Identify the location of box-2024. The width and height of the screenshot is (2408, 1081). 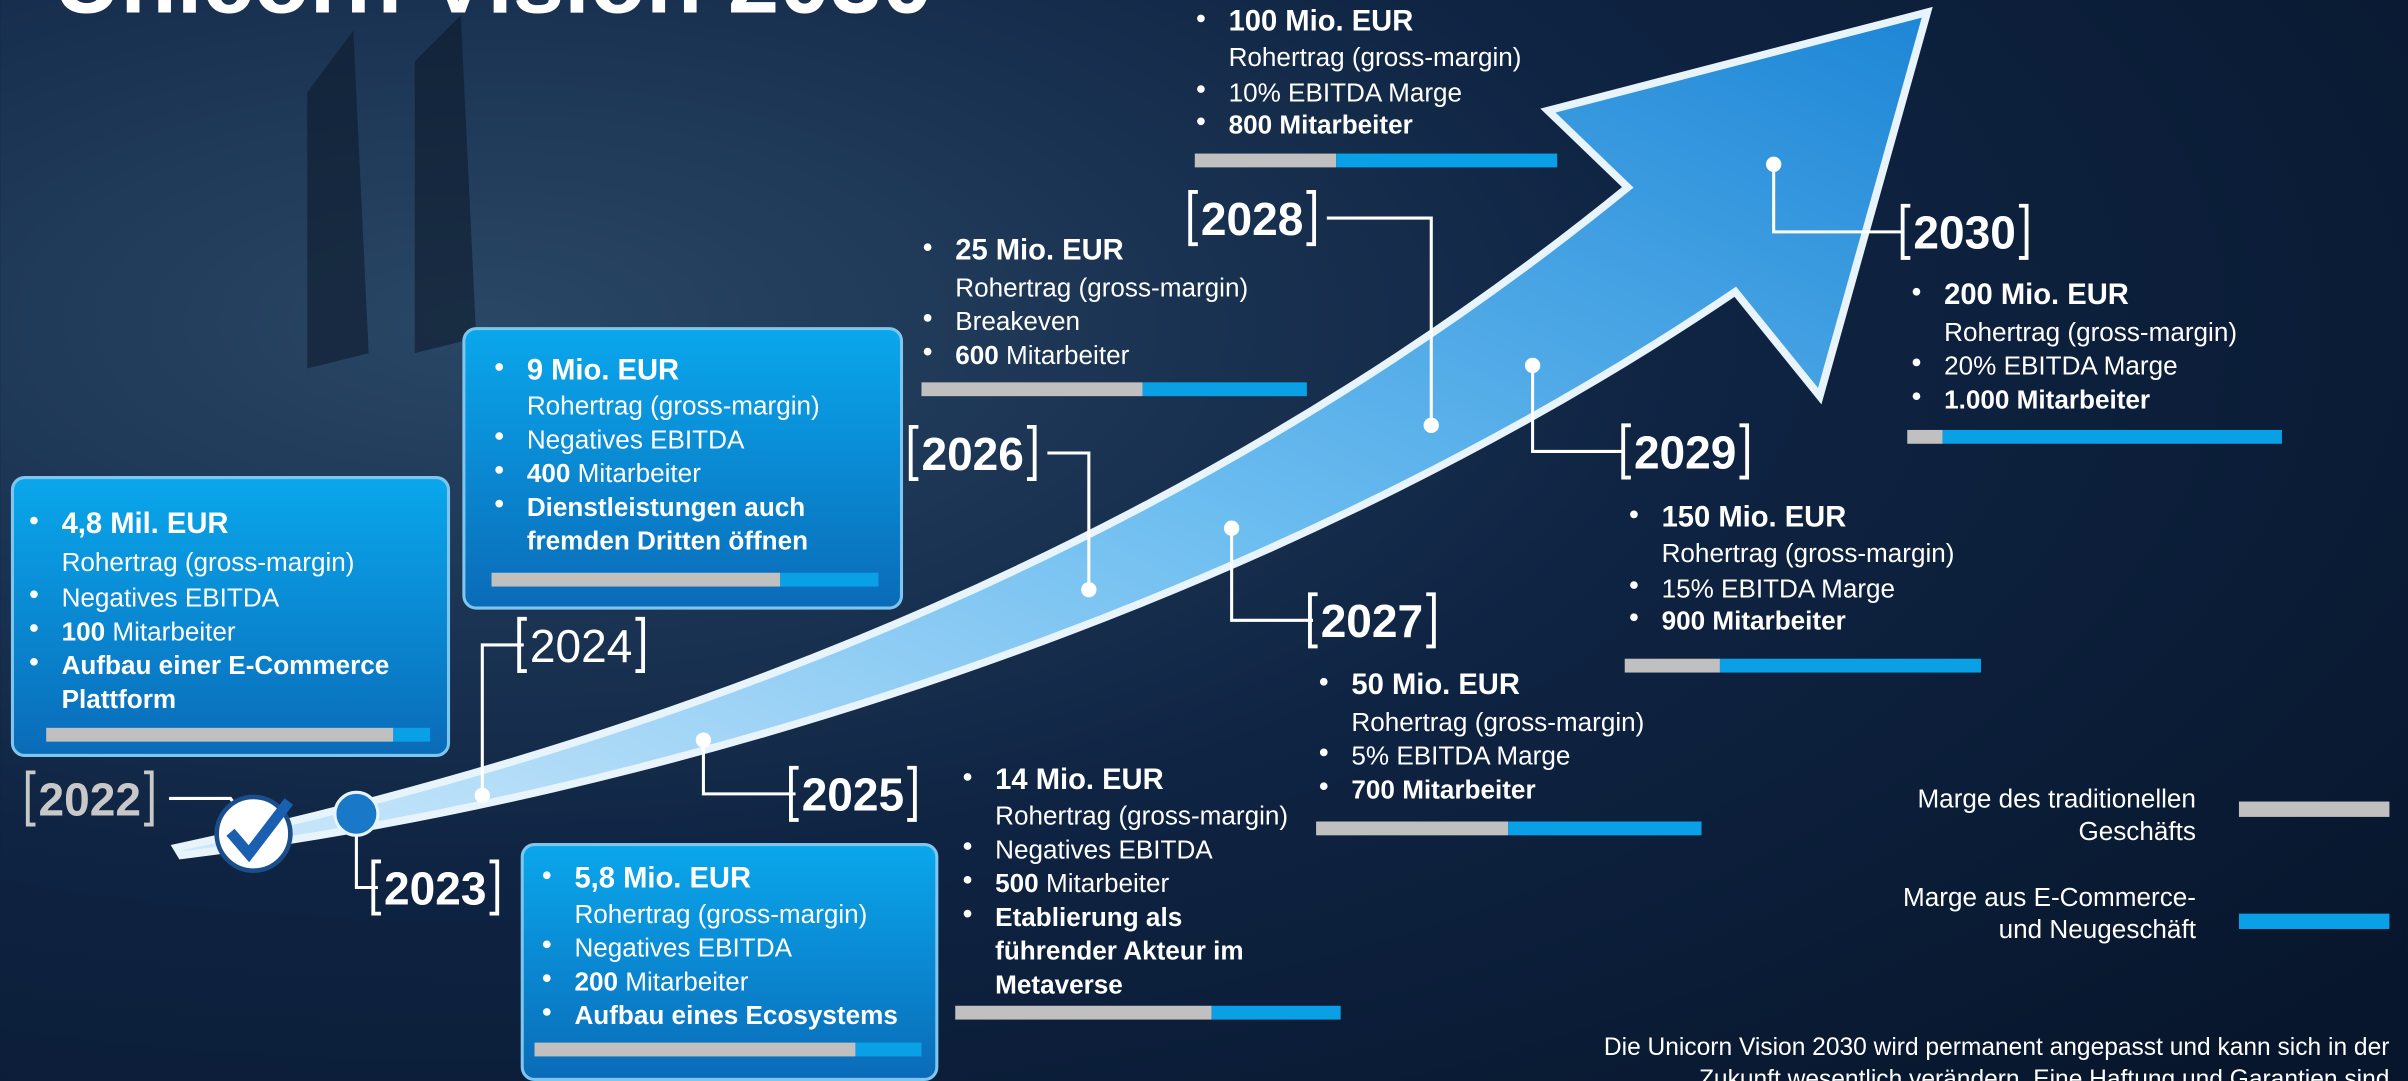
(683, 468).